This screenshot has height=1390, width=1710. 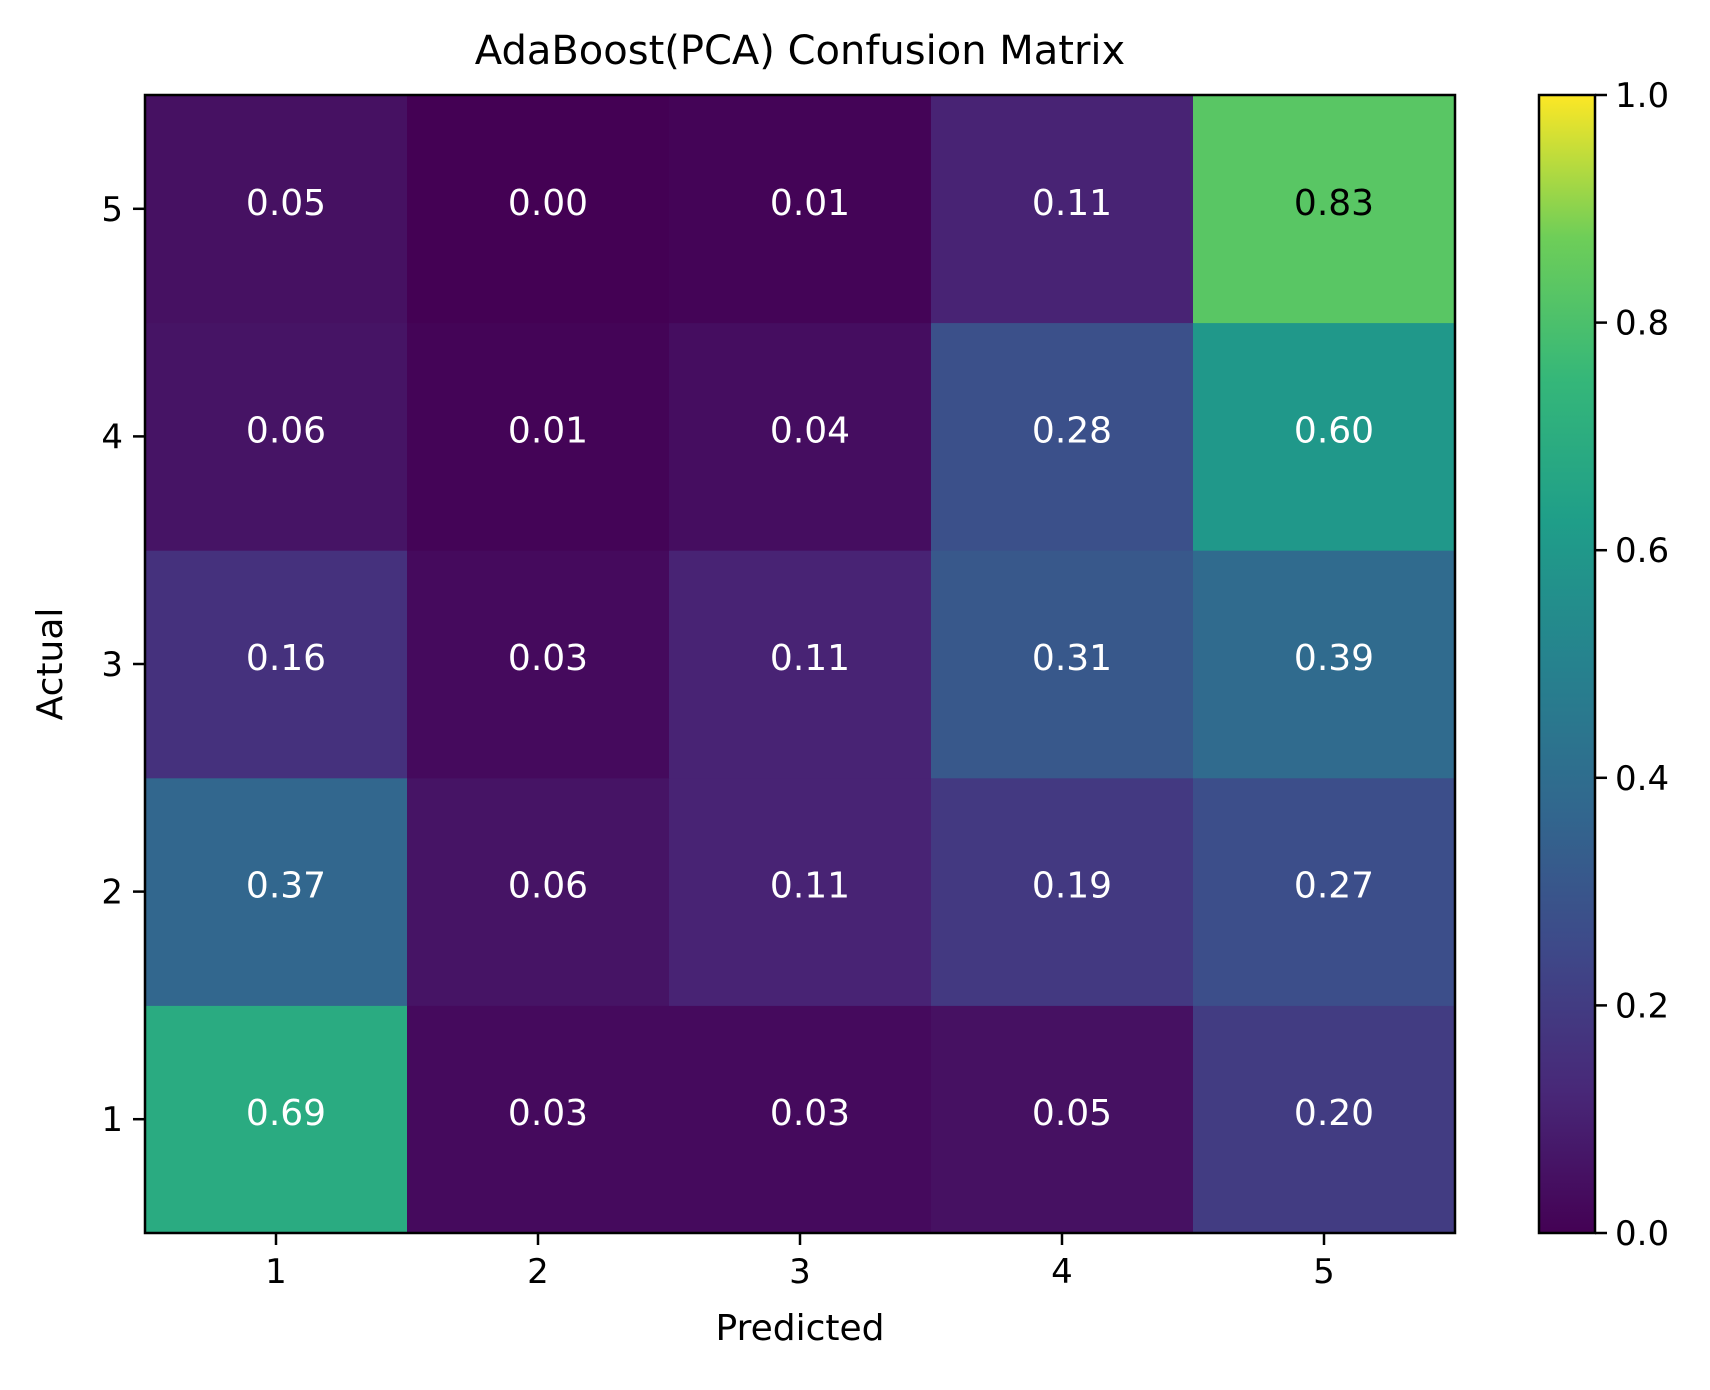 What do you see at coordinates (112, 1120) in the screenshot?
I see `y-tick-label: 1` at bounding box center [112, 1120].